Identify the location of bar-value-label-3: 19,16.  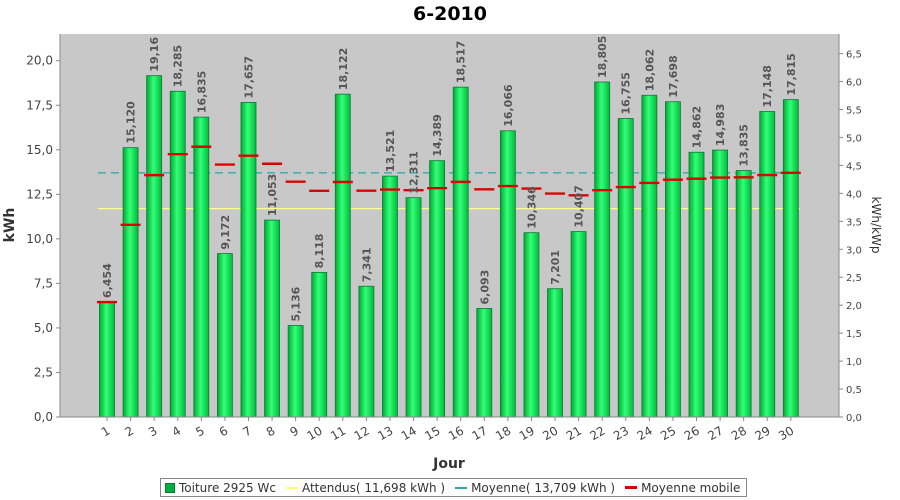
(154, 54).